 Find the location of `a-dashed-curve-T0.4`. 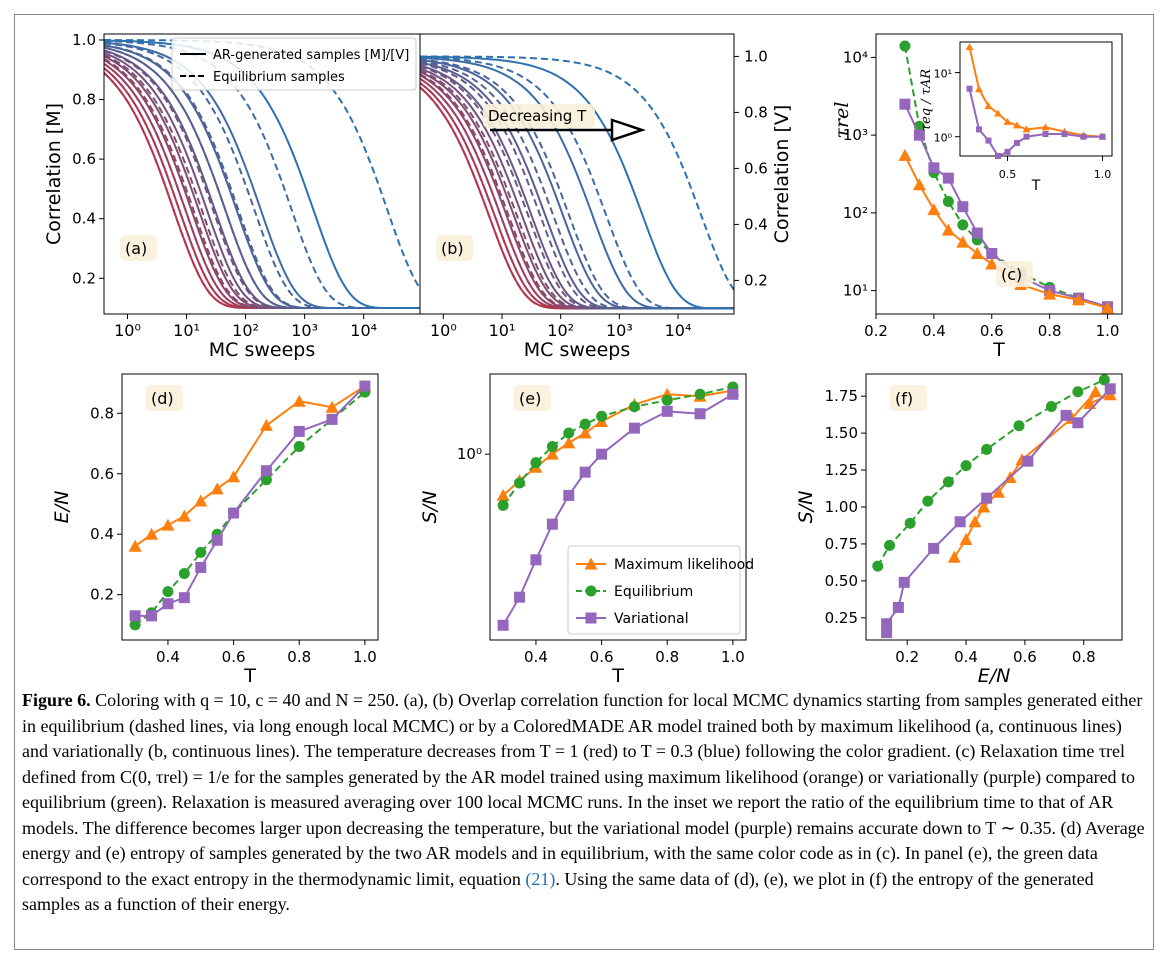

a-dashed-curve-T0.4 is located at coordinates (262, 175).